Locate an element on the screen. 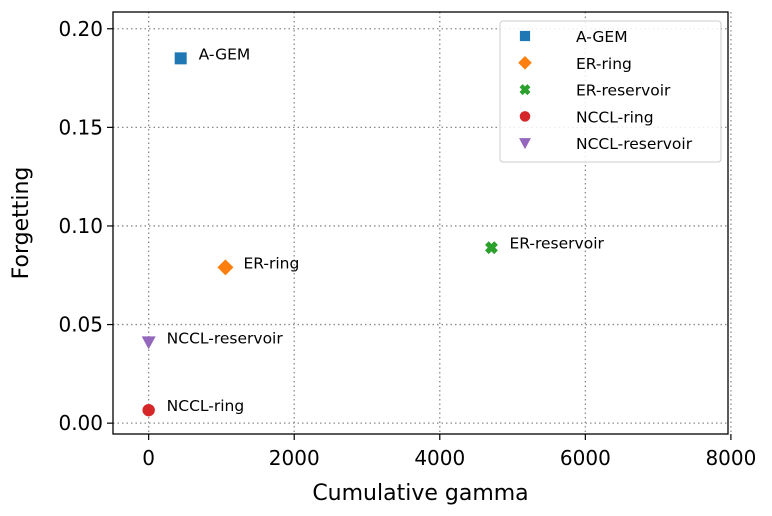 This screenshot has height=516, width=772. legend-box is located at coordinates (610, 91).